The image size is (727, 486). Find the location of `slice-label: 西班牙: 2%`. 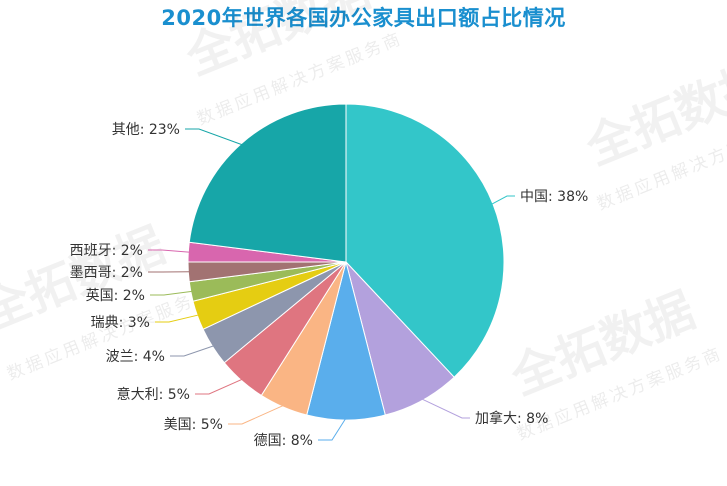

slice-label: 西班牙: 2% is located at coordinates (106, 251).